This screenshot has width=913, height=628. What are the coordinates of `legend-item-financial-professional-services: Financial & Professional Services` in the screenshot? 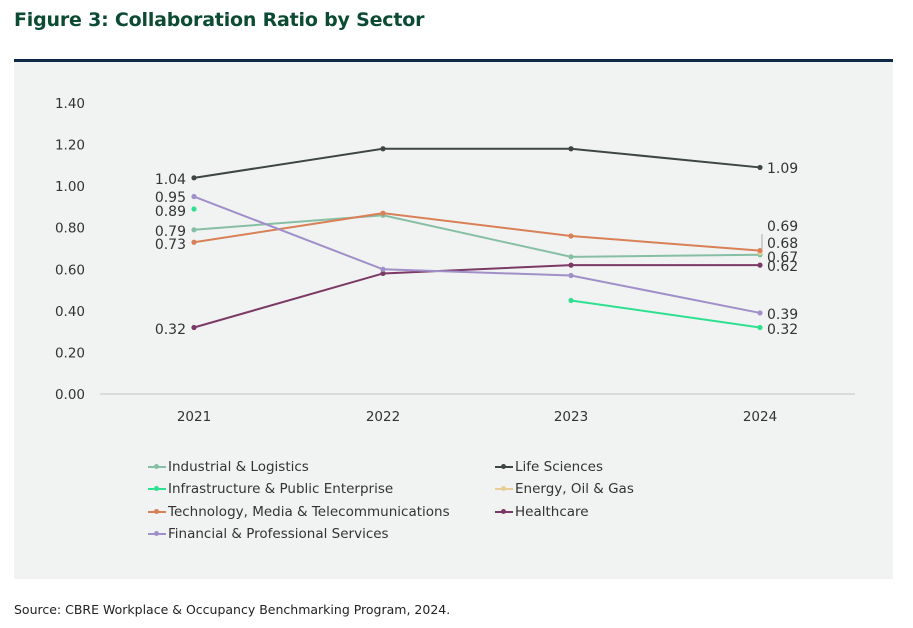 It's located at (268, 534).